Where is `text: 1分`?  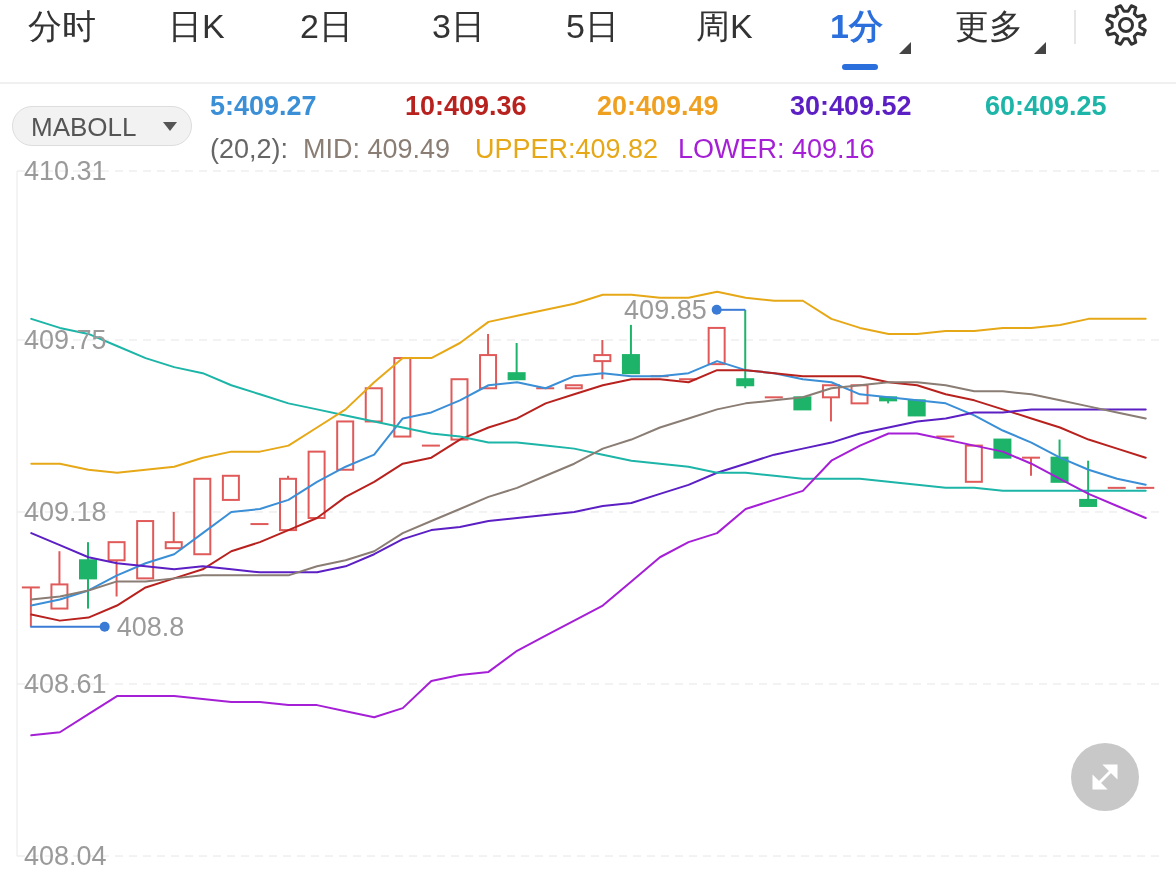 text: 1分 is located at coordinates (856, 26).